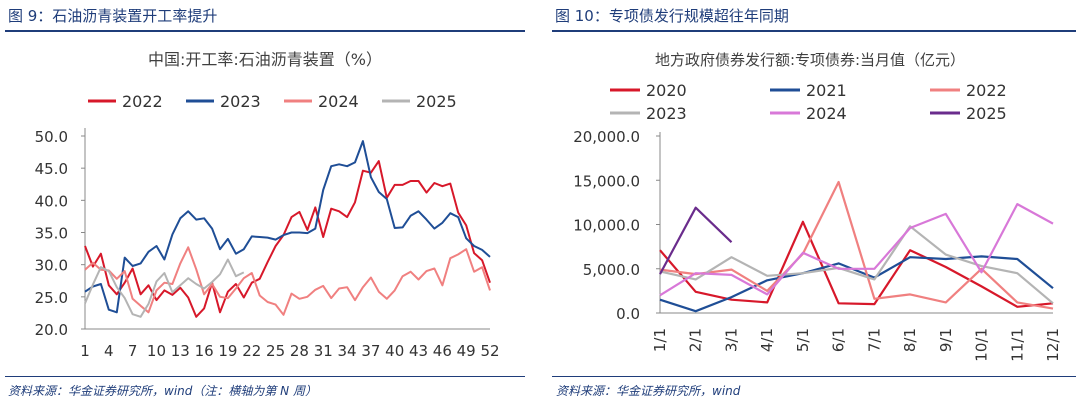 Image resolution: width=1080 pixels, height=402 pixels. What do you see at coordinates (394, 351) in the screenshot?
I see `x-tick-label: 40` at bounding box center [394, 351].